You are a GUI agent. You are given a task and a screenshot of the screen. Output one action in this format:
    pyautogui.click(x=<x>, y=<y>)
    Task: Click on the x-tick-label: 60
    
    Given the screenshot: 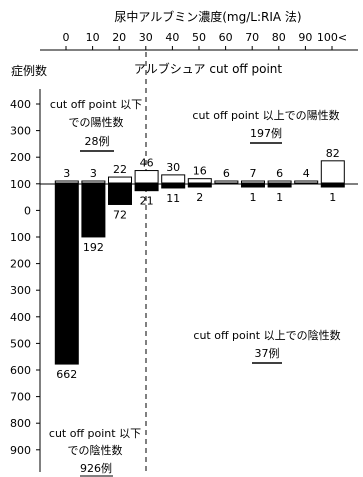 What is the action you would take?
    pyautogui.click(x=226, y=37)
    